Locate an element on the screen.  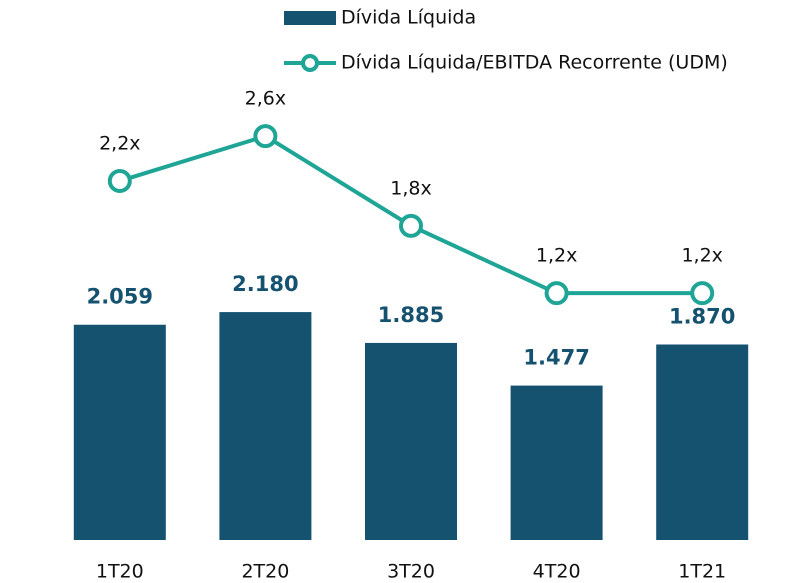
x-tick-label: 2T20 is located at coordinates (265, 572).